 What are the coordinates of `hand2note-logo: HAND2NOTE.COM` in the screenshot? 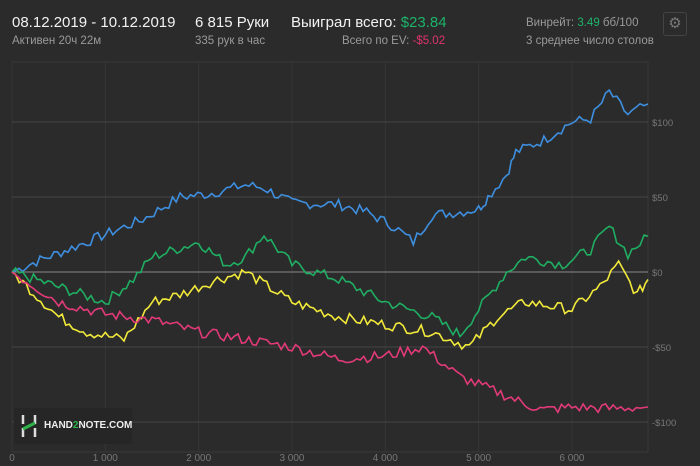 It's located at (73, 426).